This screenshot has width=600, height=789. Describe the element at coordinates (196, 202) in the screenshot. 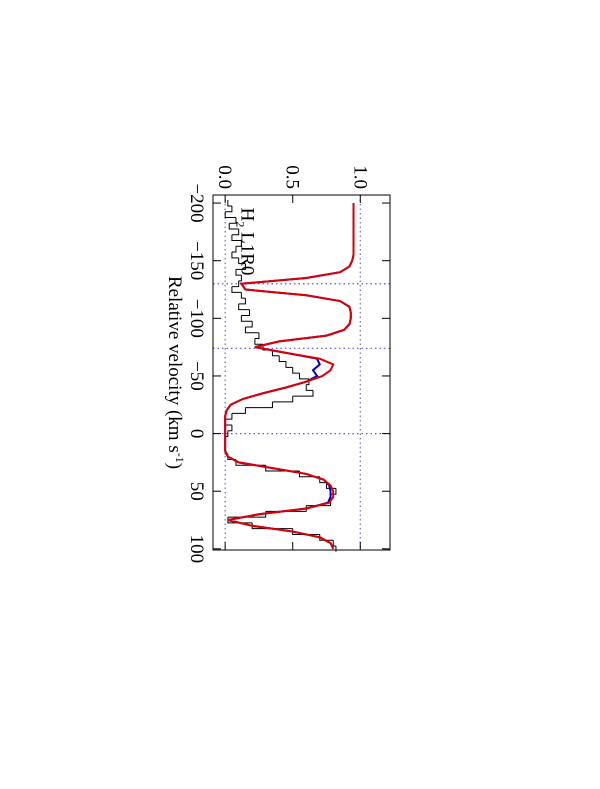

I see `x-tick-label: −200` at that location.